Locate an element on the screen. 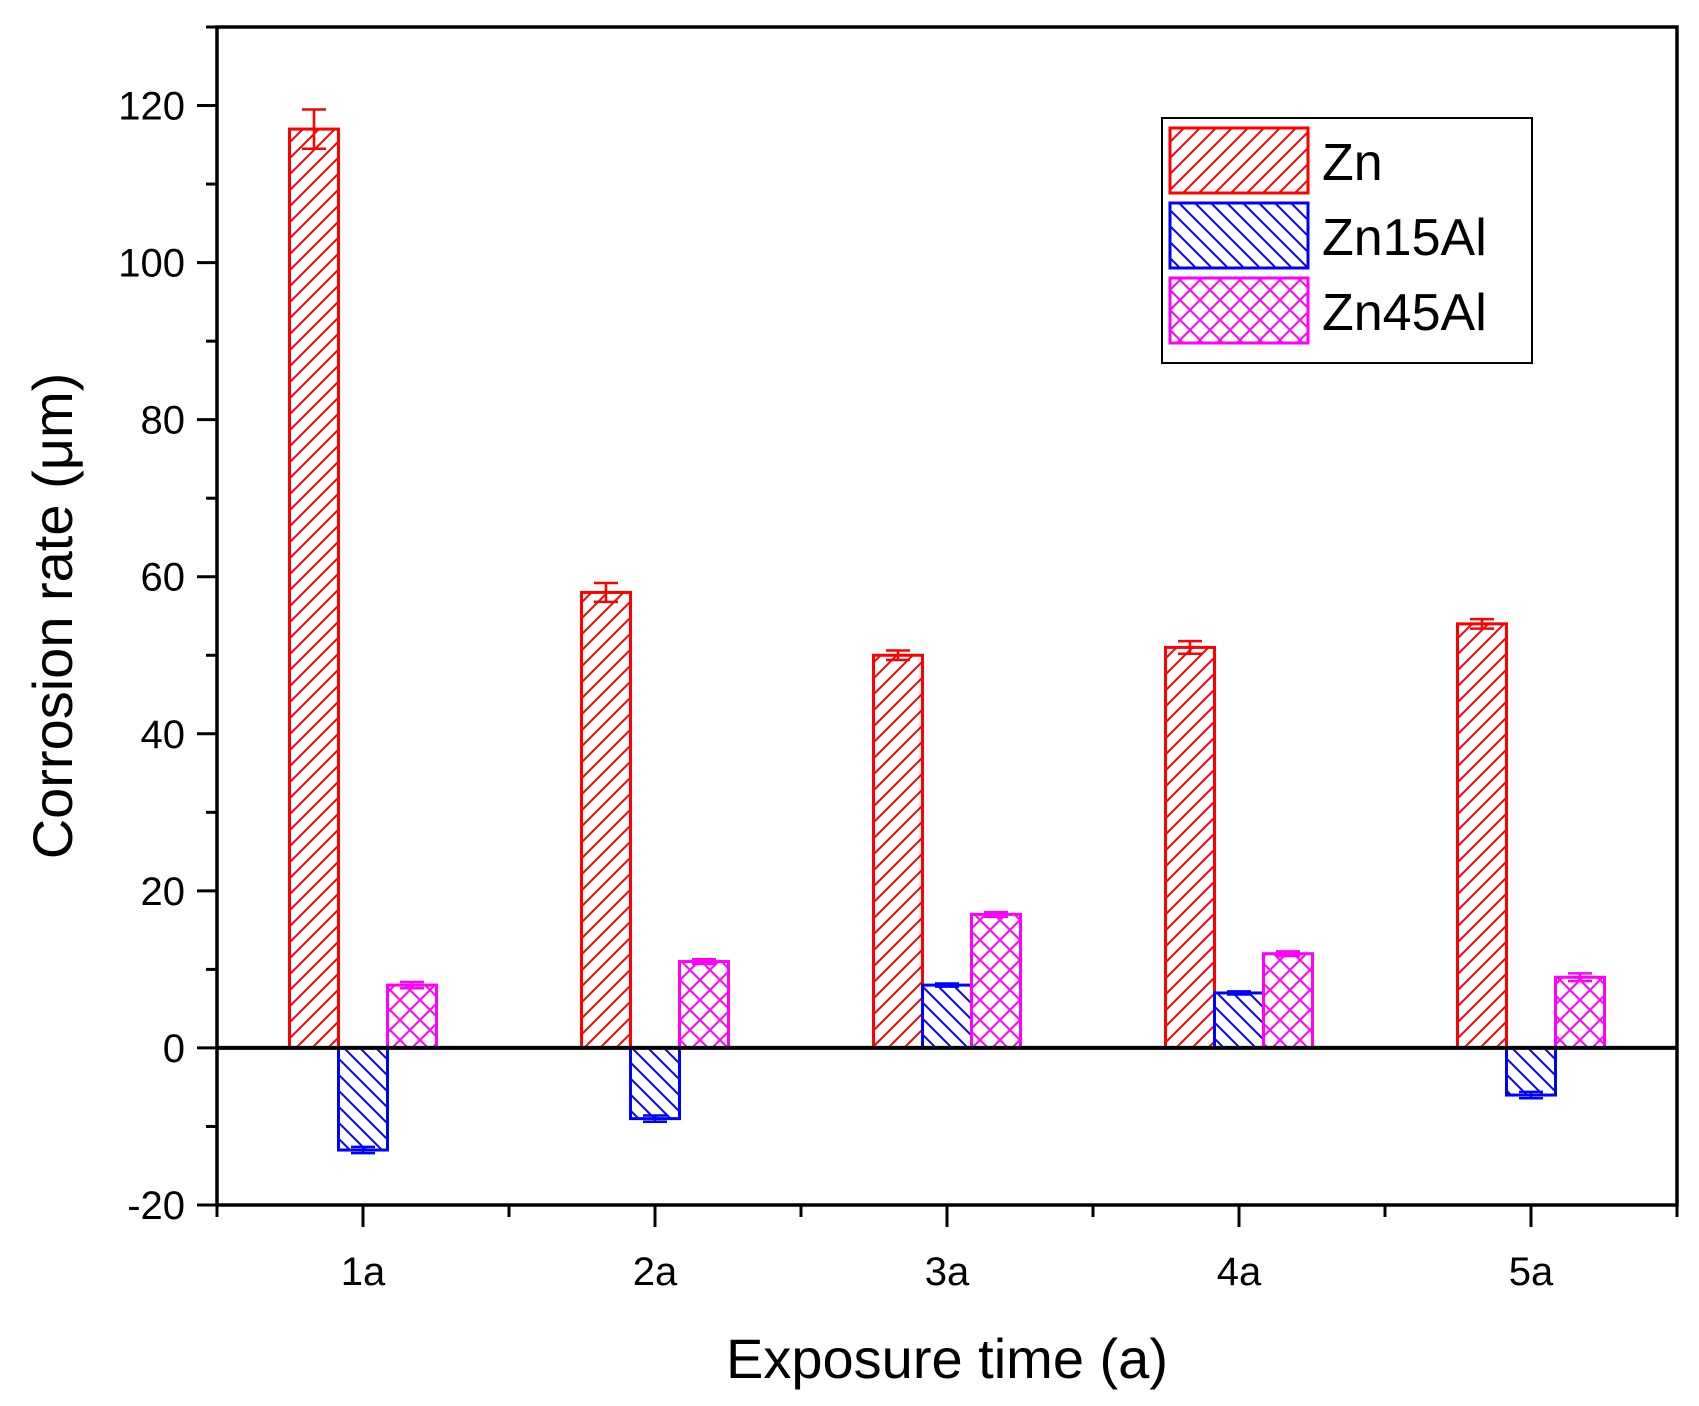  bar-zn-4a is located at coordinates (1190, 847).